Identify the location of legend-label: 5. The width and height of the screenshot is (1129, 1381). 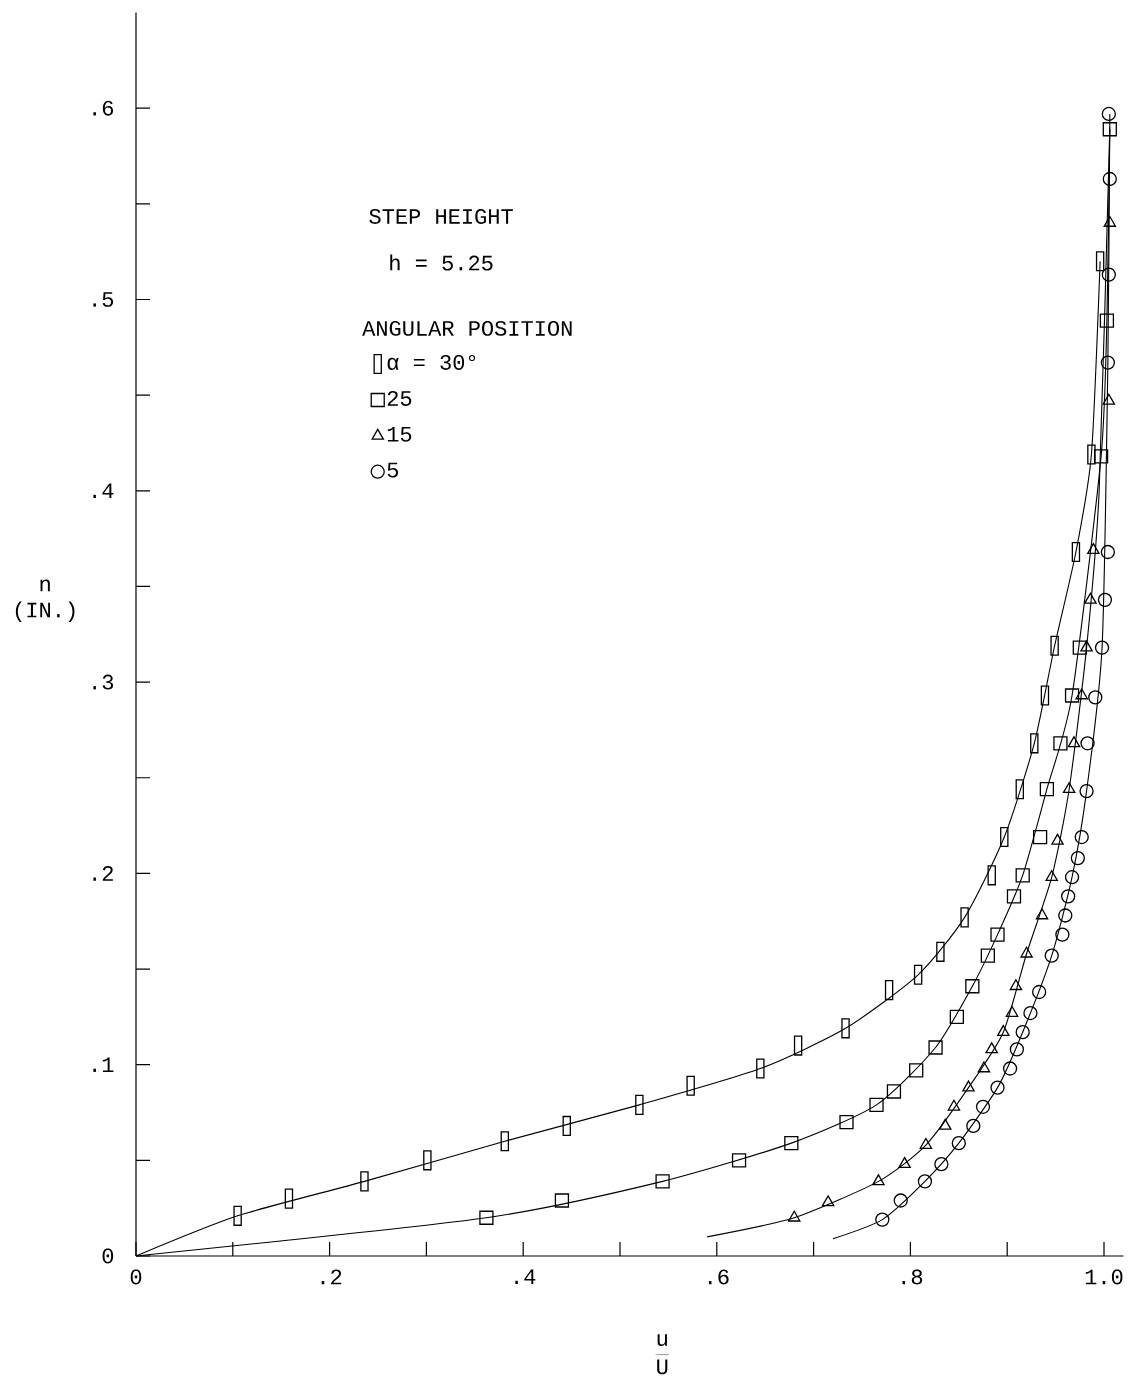
(393, 470).